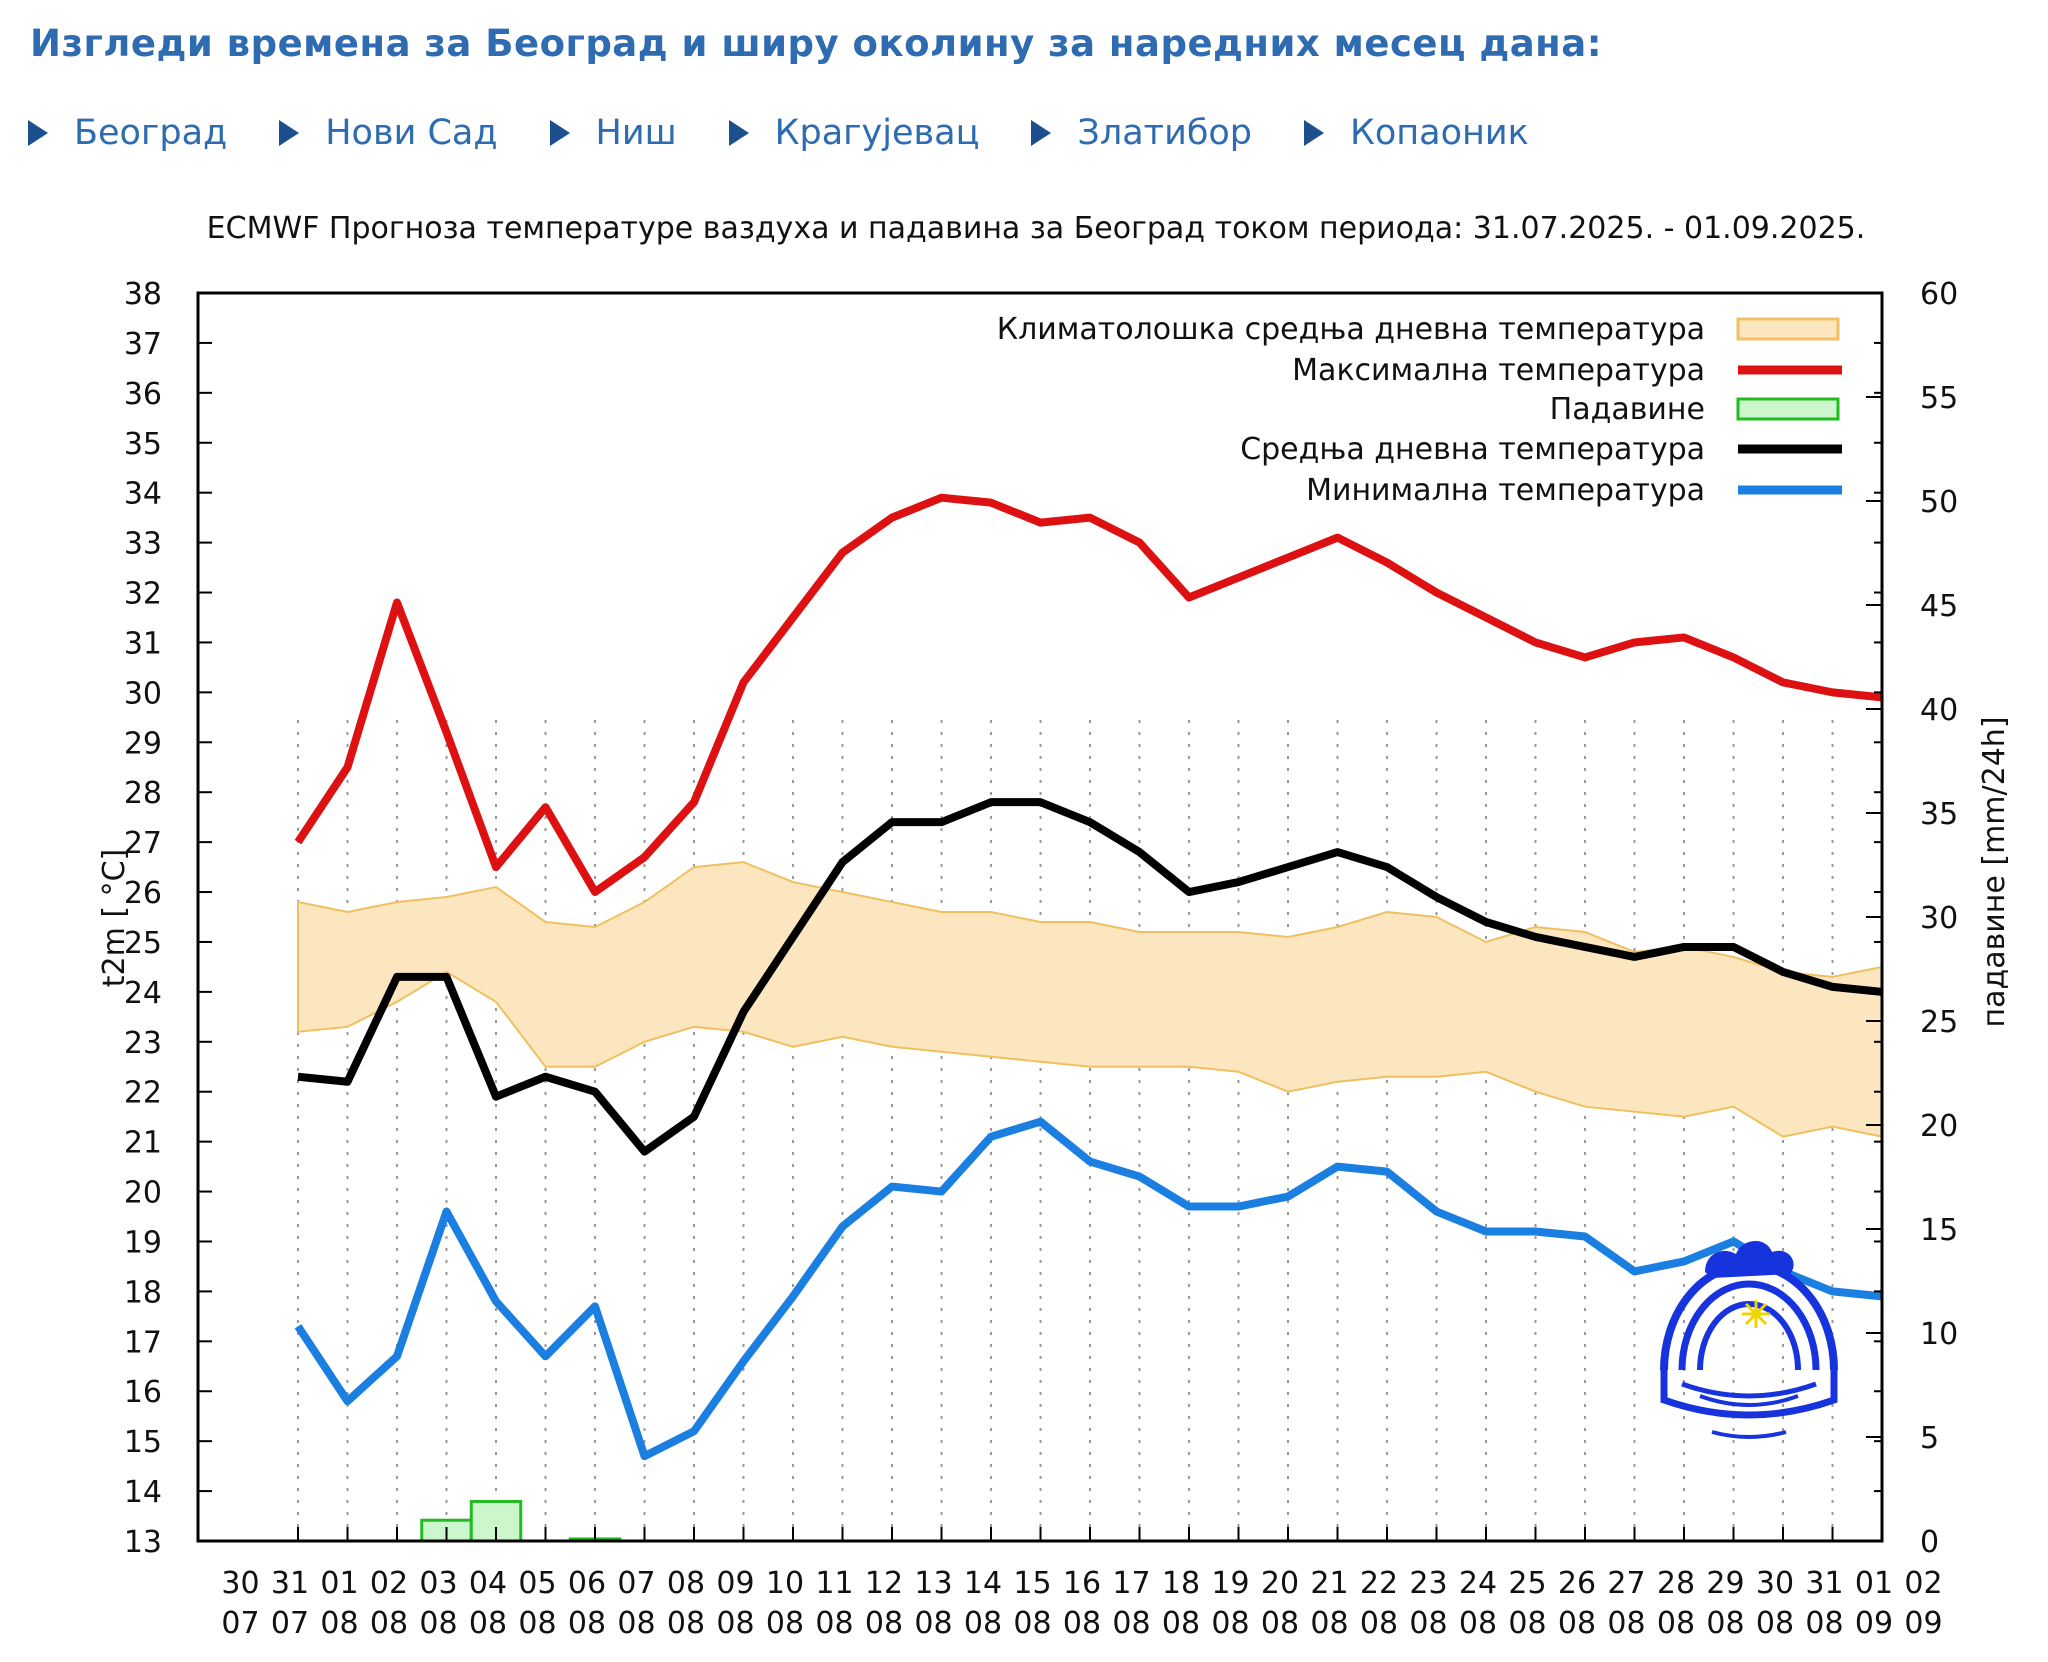 The width and height of the screenshot is (2048, 1662). Describe the element at coordinates (143, 943) in the screenshot. I see `y-tick-label: 25` at that location.